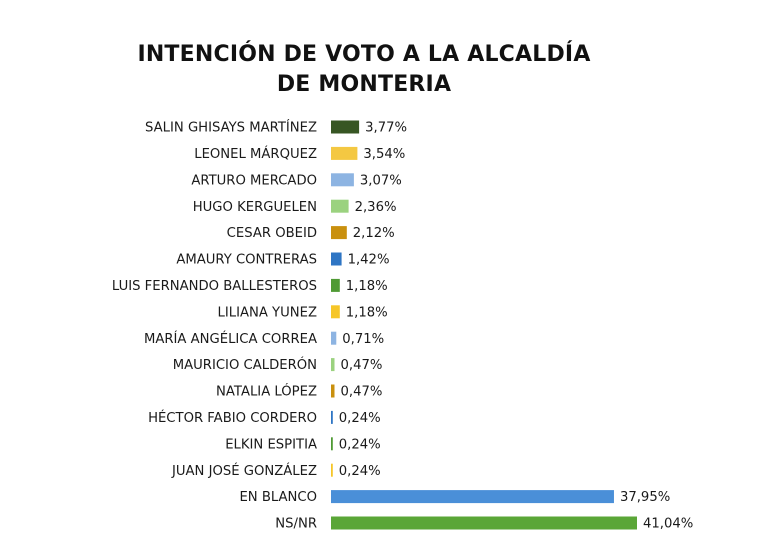 The height and width of the screenshot is (555, 768). What do you see at coordinates (364, 54) in the screenshot?
I see `chart-title-line-1: INTENCIÓN DE VOTO A LA ALCALDÍA` at bounding box center [364, 54].